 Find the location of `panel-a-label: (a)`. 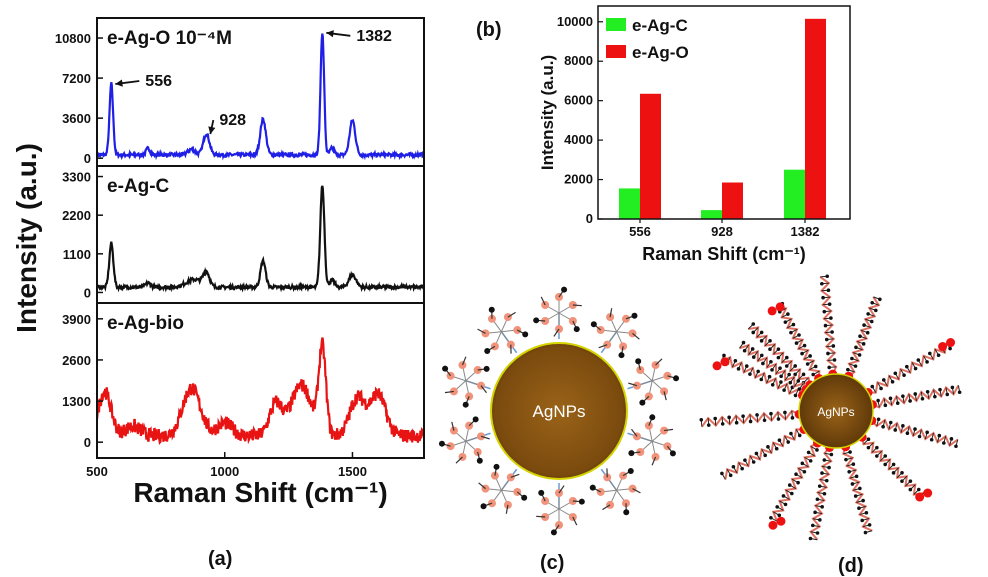

panel-a-label: (a) is located at coordinates (220, 559).